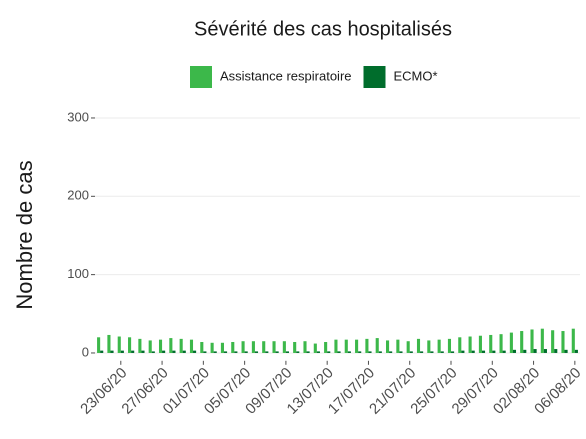 The width and height of the screenshot is (586, 439). What do you see at coordinates (286, 75) in the screenshot?
I see `legend-label: Assistance respiratoire` at bounding box center [286, 75].